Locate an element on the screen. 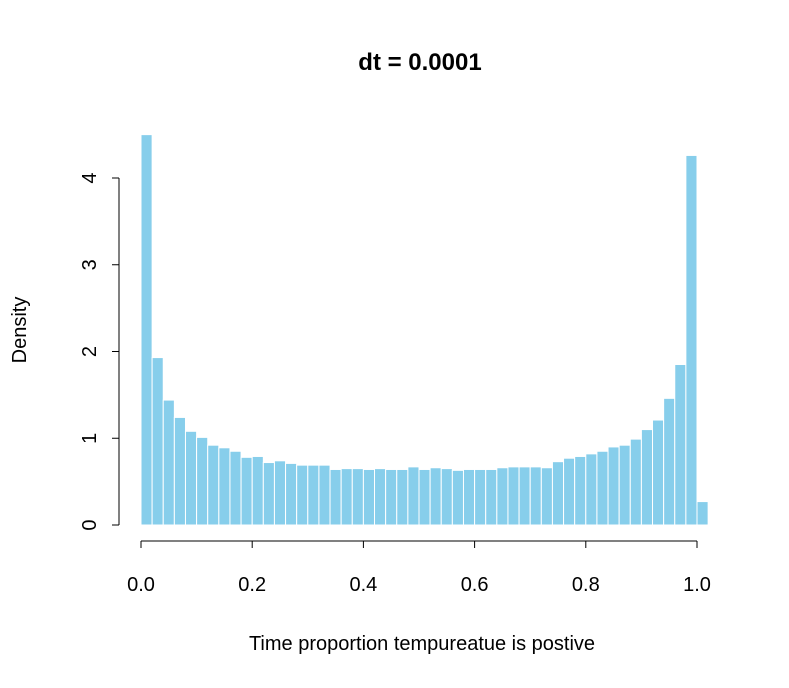  x-tick-label: 0.8 is located at coordinates (586, 585).